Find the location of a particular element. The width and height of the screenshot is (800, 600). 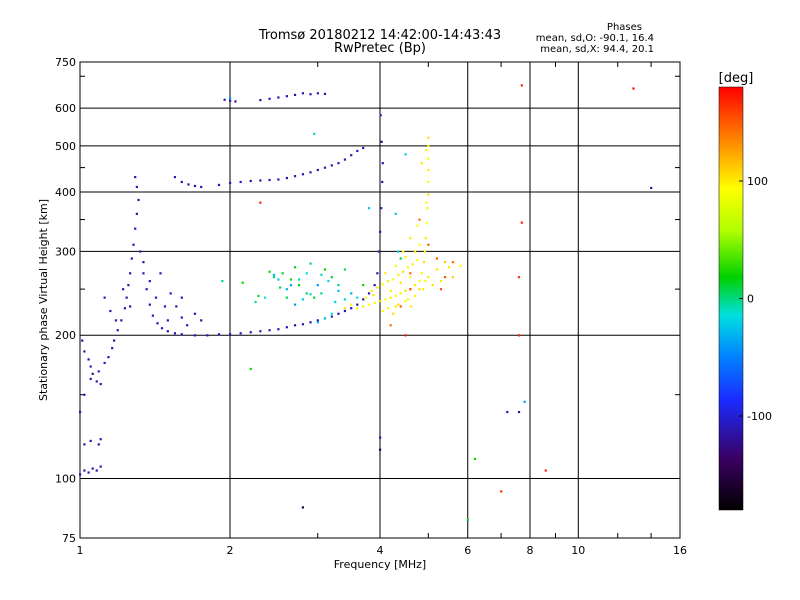

x-tick-label: 10 is located at coordinates (578, 550).